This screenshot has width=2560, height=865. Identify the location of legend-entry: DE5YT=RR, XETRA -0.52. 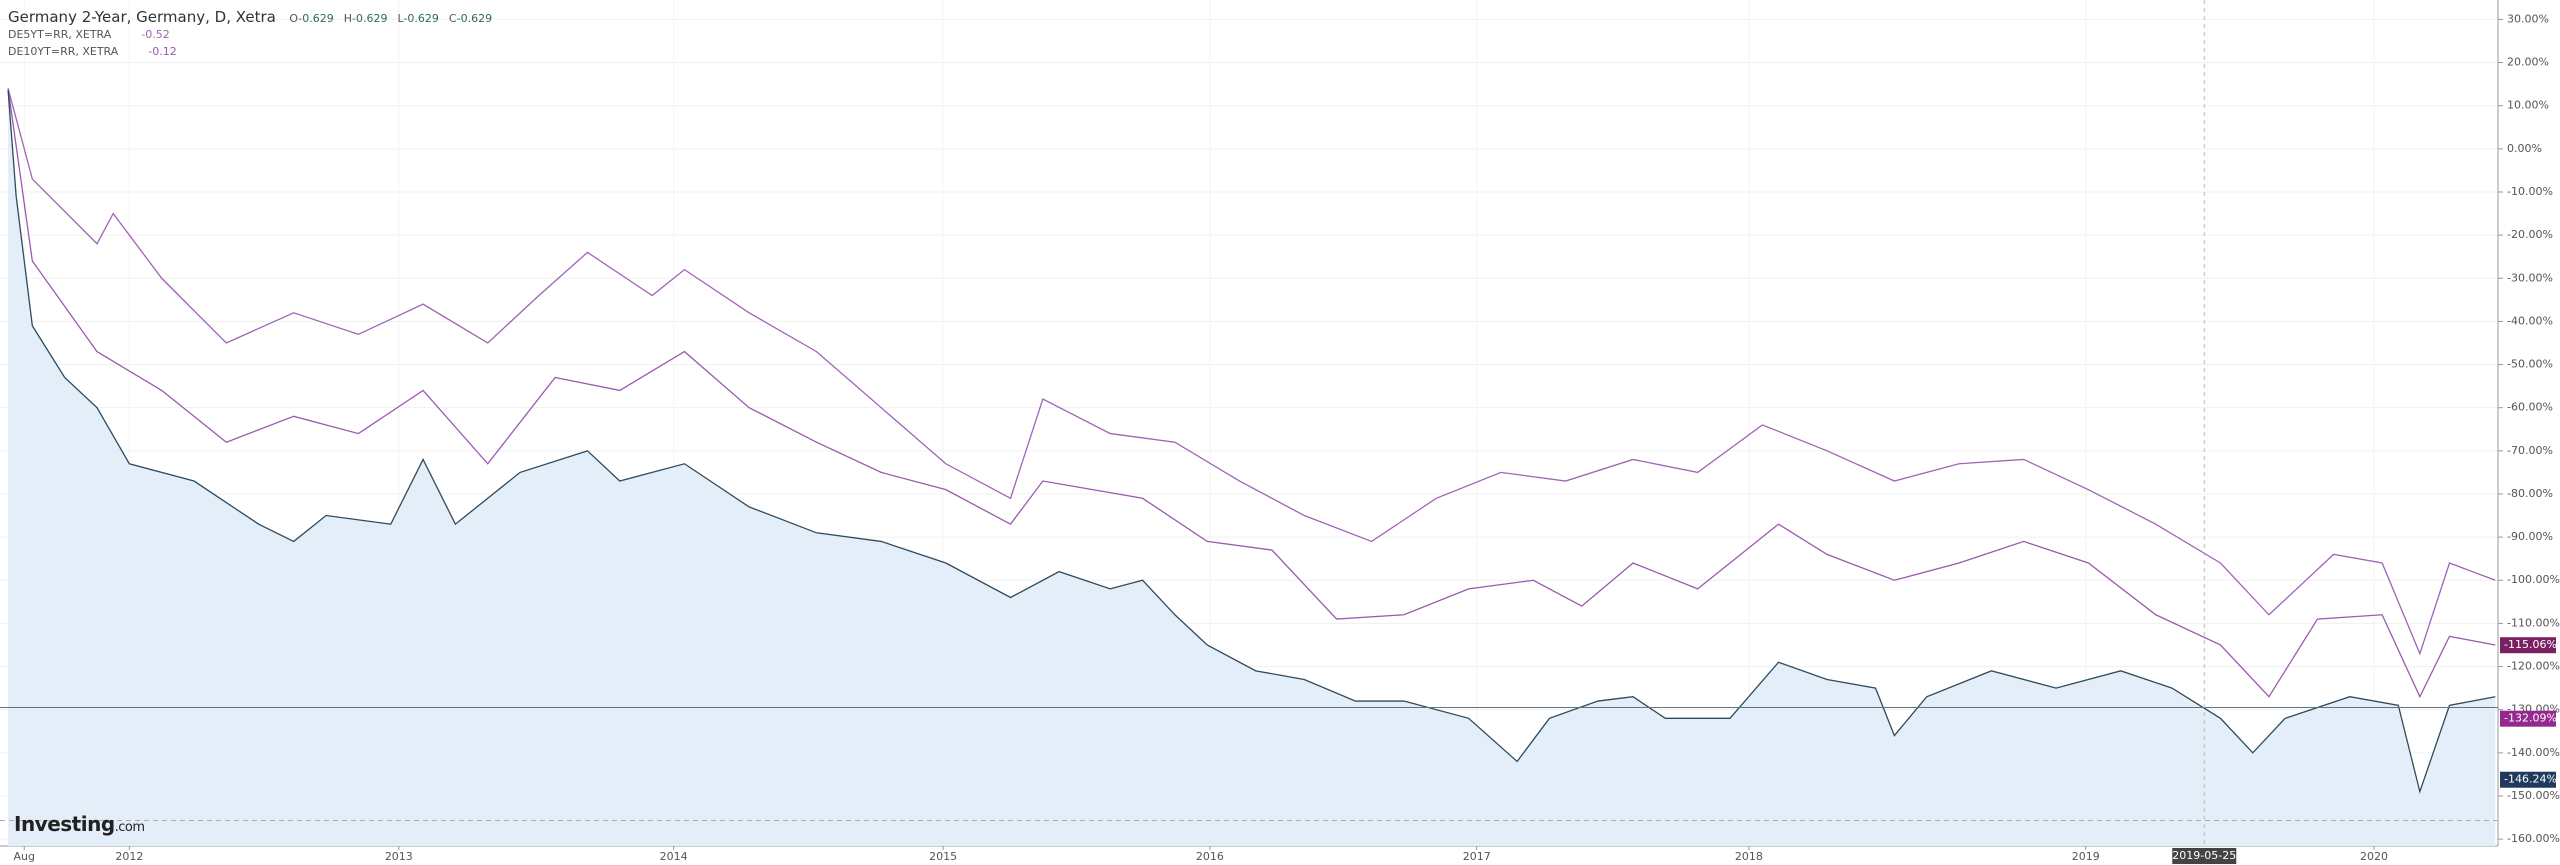
(89, 34).